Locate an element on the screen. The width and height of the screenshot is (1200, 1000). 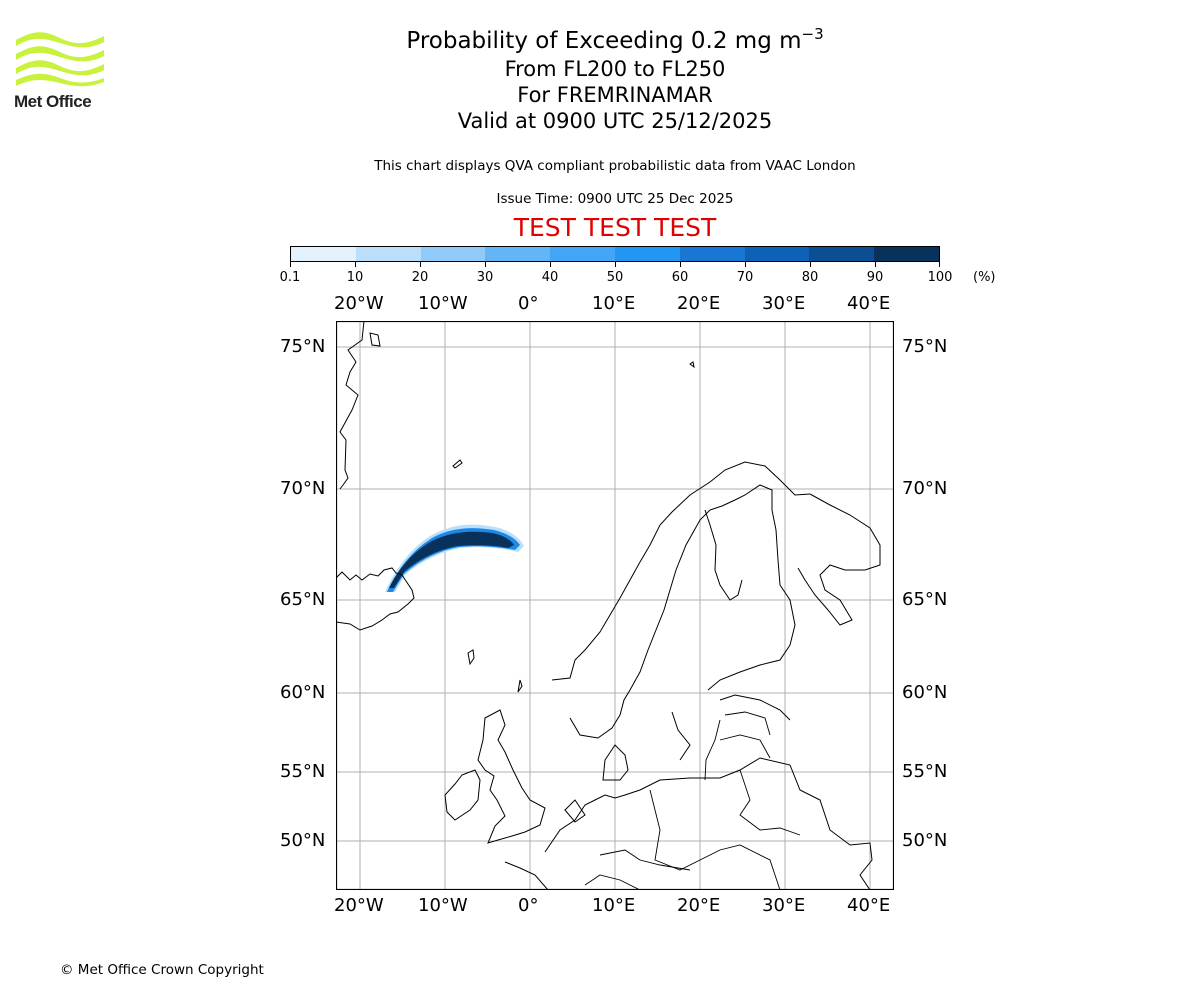
colorbar-label: 10 is located at coordinates (355, 277).